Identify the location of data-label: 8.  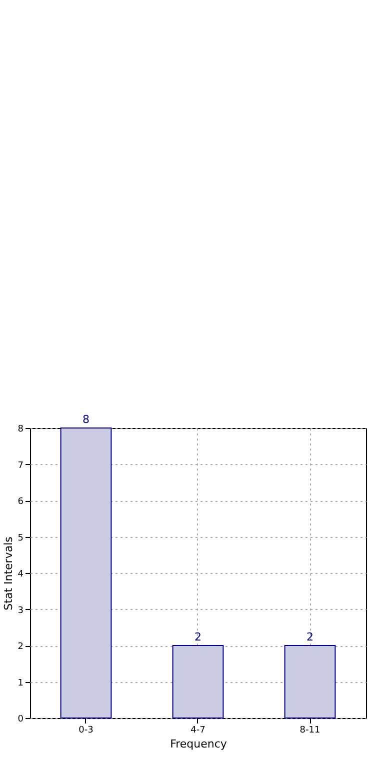
(86, 419).